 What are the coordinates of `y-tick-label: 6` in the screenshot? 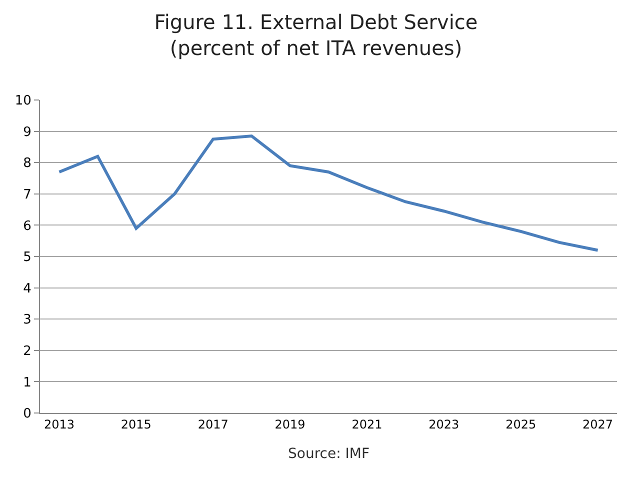 It's located at (27, 226).